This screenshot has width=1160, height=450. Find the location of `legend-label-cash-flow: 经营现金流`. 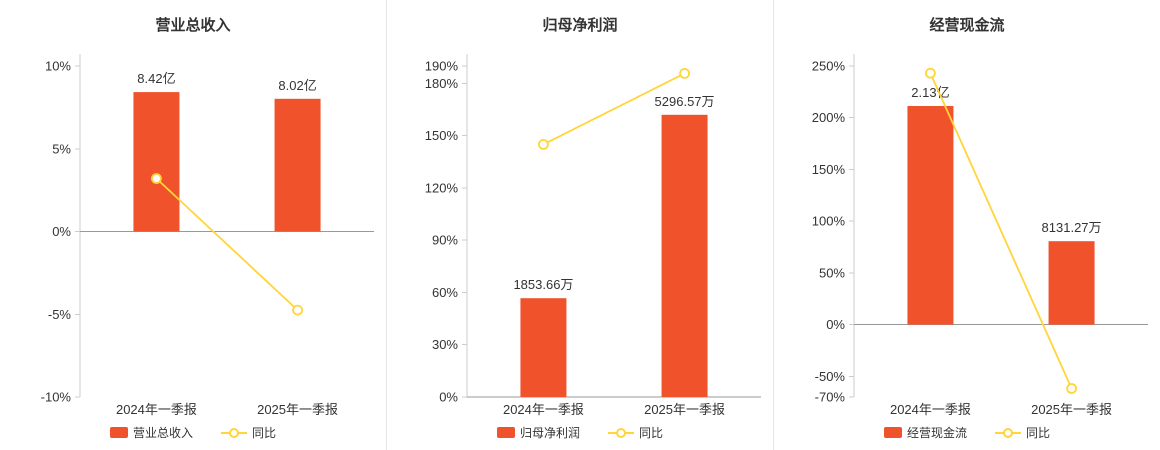

legend-label-cash-flow: 经营现金流 is located at coordinates (936, 433).